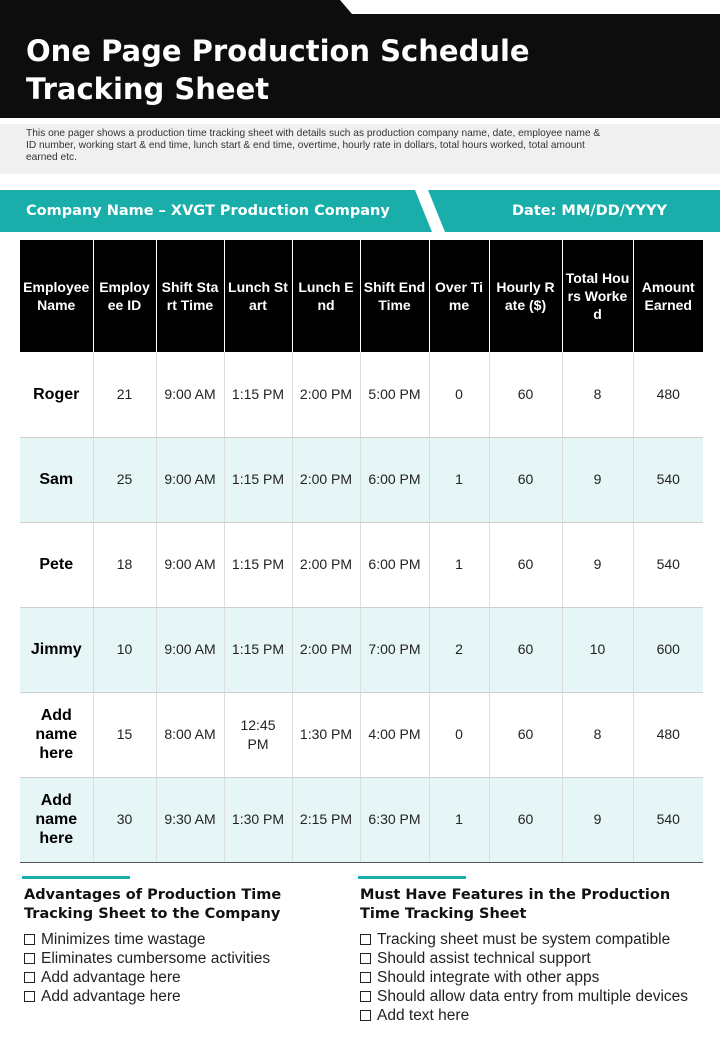  What do you see at coordinates (156, 958) in the screenshot?
I see `advantage-text: Eliminates cumbersome activities` at bounding box center [156, 958].